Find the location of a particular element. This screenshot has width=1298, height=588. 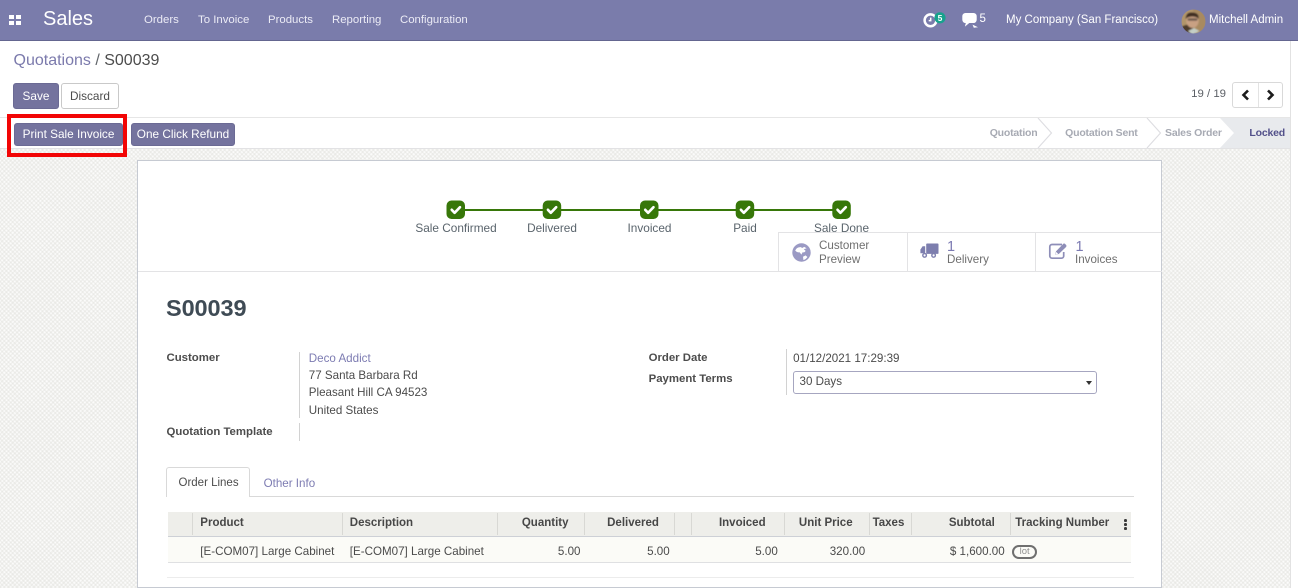

svg-text: 5 is located at coordinates (940, 18).